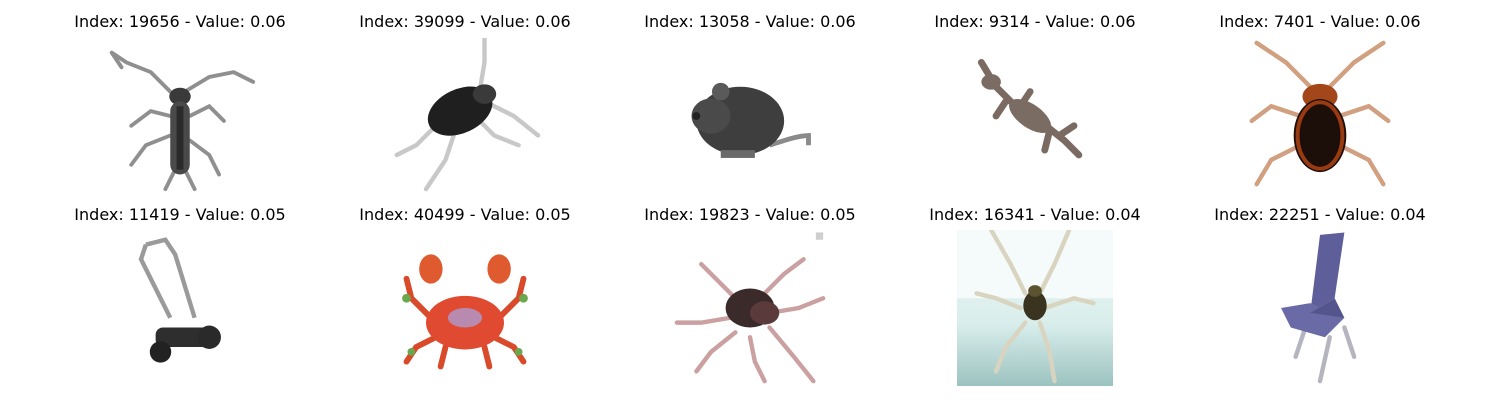 The image size is (1500, 400). I want to click on lizard-image, so click(1035, 116).